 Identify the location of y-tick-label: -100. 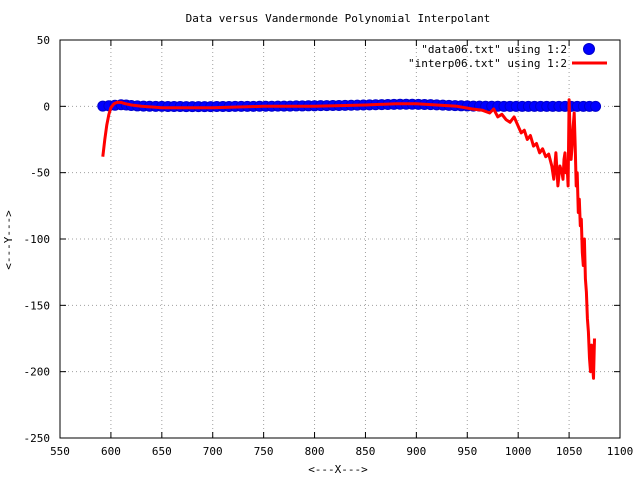
(37, 239).